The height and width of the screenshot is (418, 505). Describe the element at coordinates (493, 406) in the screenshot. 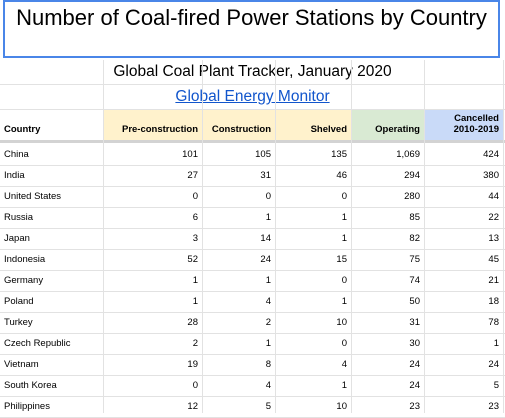

I see `cancelled-cell: 23` at that location.